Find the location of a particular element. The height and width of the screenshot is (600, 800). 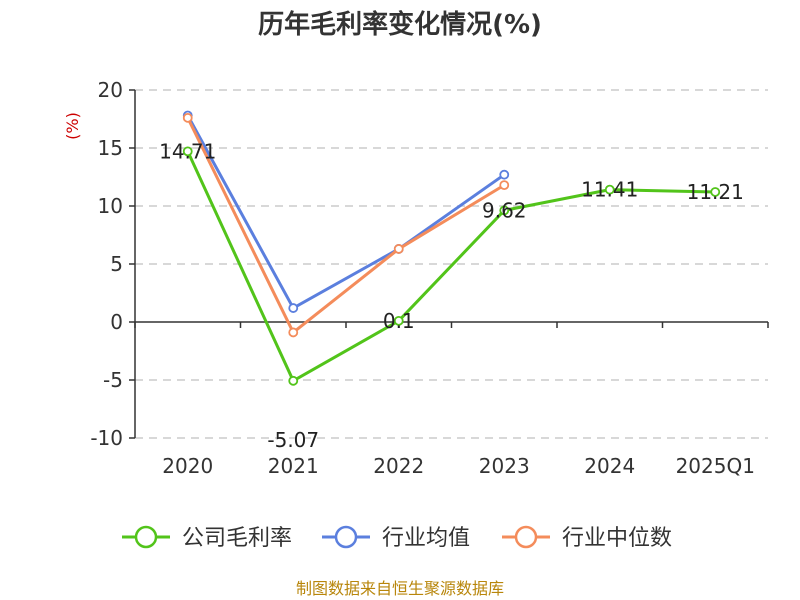

legend-label: 行业中位数 is located at coordinates (617, 538).